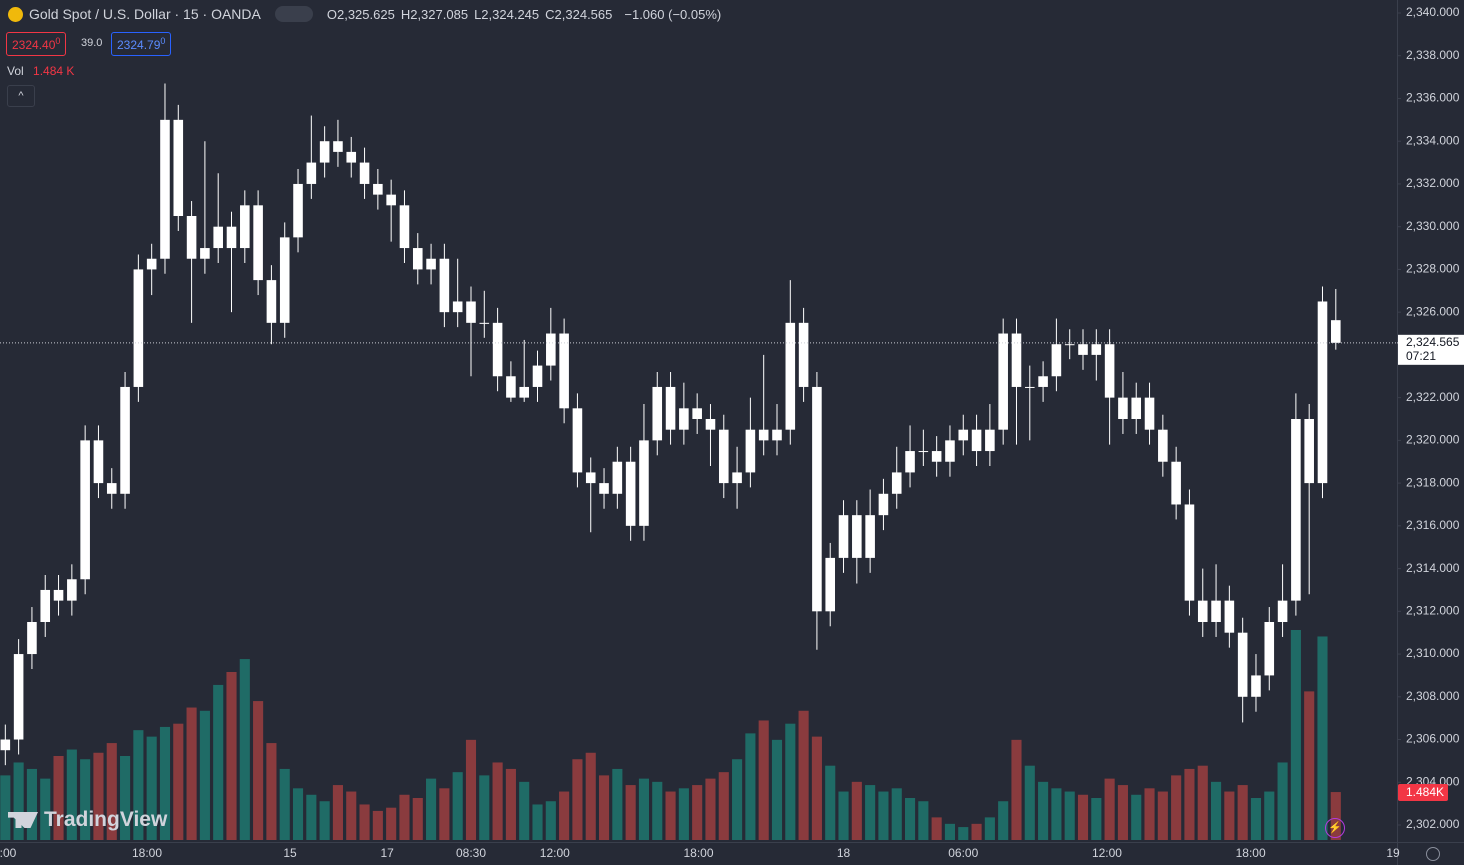  What do you see at coordinates (331, 14) in the screenshot?
I see `ohlc-key: O` at bounding box center [331, 14].